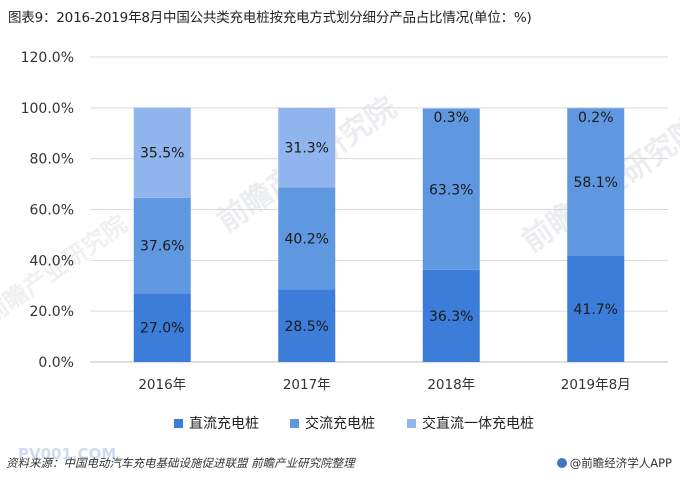  I want to click on legend-label-dc: 直流充电桩, so click(224, 424).